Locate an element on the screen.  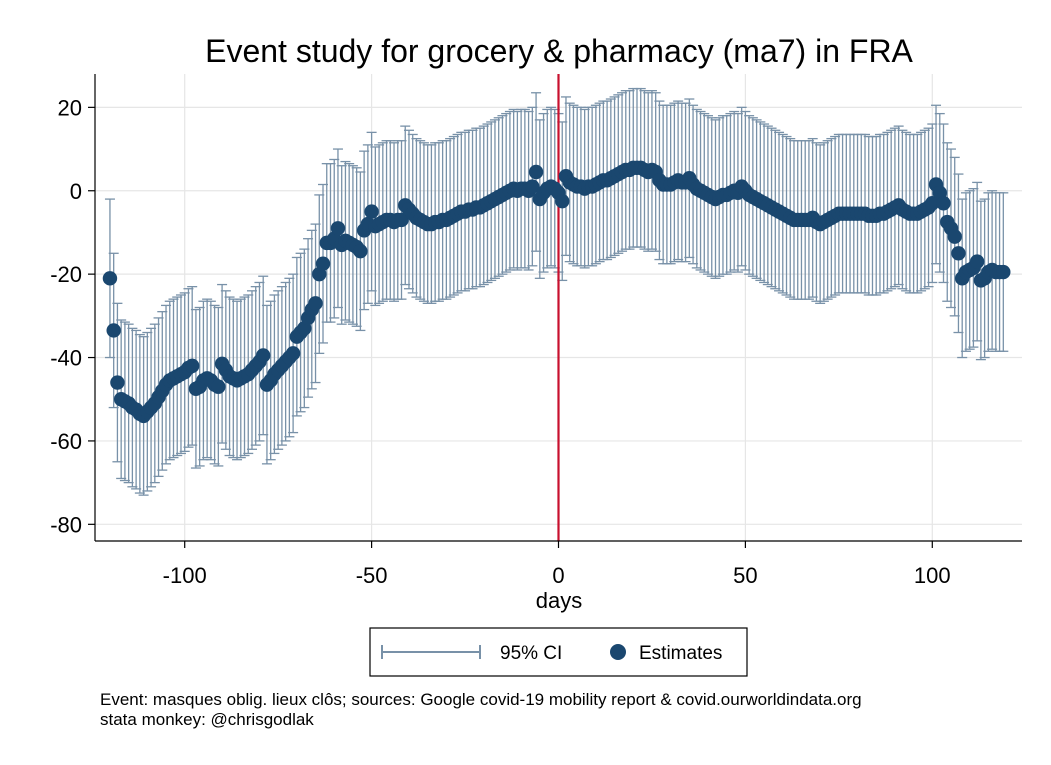
author-note: stata monkey: @chrisgodlak is located at coordinates (207, 719).